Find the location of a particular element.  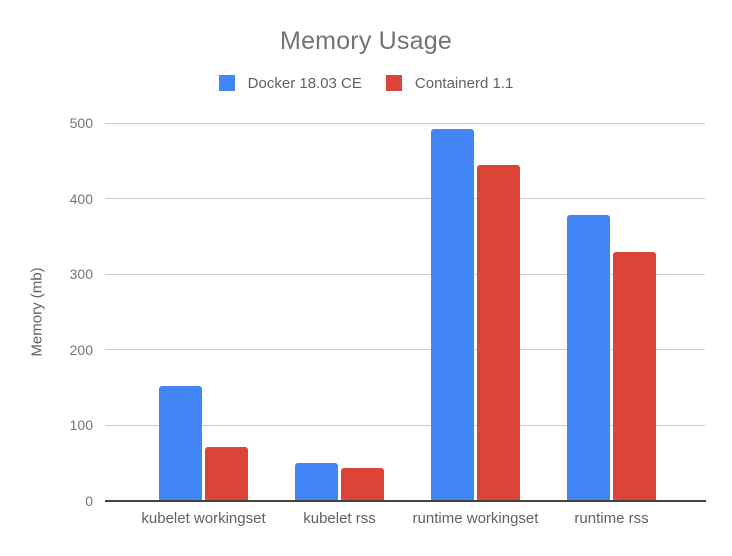

y-tick-label-400: 400 is located at coordinates (81, 198).